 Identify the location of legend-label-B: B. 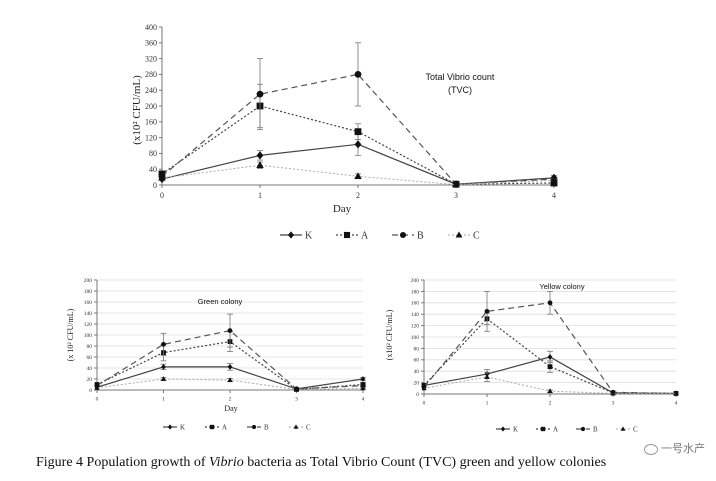
(595, 429).